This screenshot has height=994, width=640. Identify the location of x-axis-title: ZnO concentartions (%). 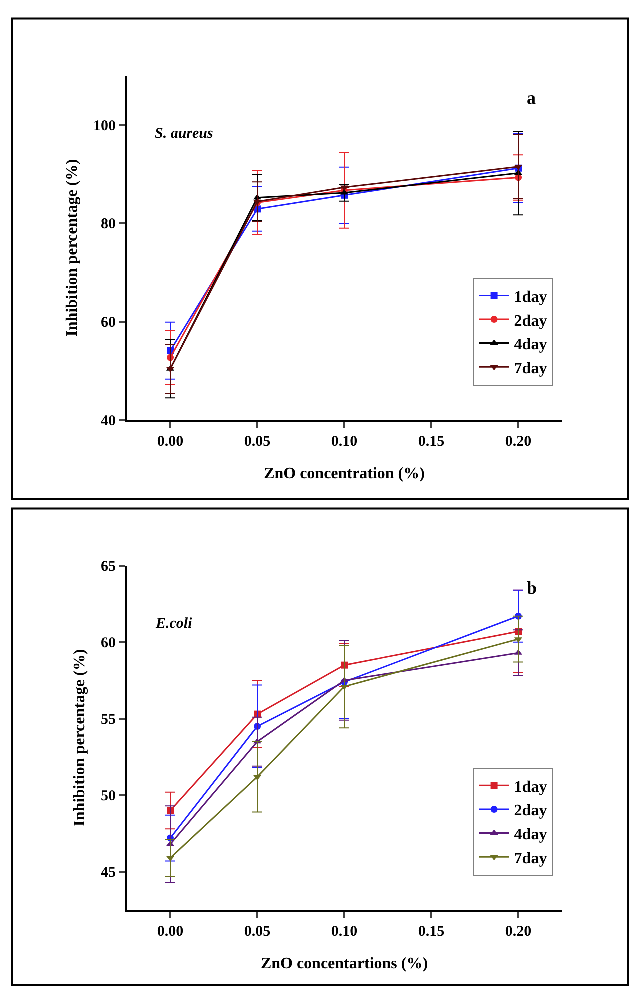
(344, 963).